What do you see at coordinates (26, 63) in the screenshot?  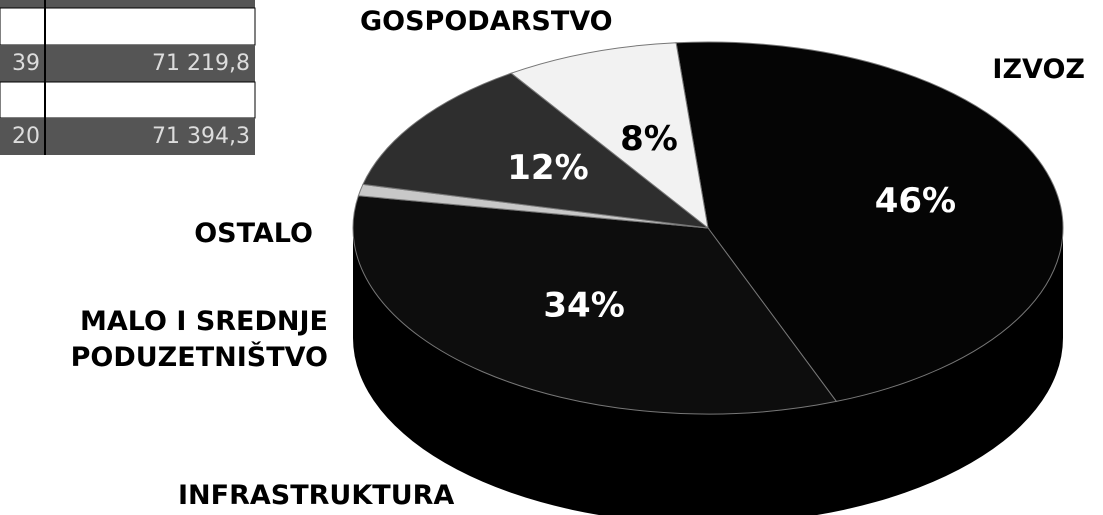 I see `table-cell: 39` at bounding box center [26, 63].